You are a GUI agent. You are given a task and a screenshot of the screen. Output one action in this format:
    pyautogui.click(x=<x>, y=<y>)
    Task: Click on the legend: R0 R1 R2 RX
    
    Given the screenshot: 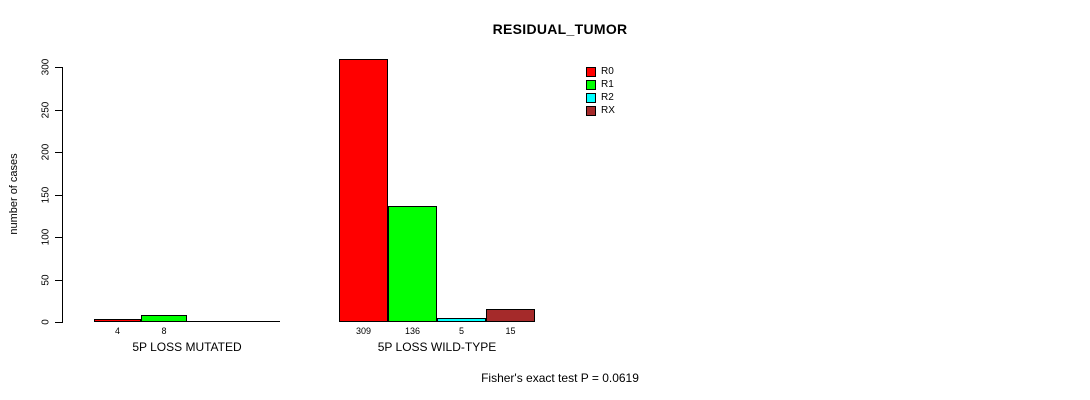 What is the action you would take?
    pyautogui.click(x=600, y=91)
    